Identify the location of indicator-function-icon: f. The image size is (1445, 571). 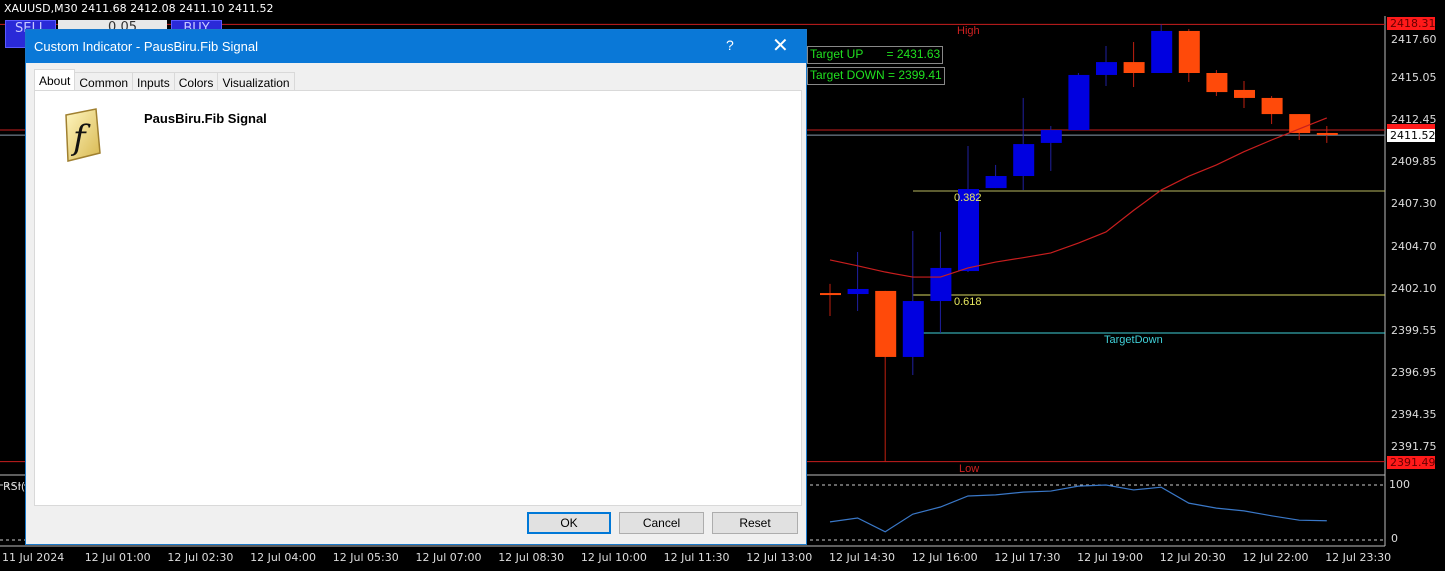
(83, 135).